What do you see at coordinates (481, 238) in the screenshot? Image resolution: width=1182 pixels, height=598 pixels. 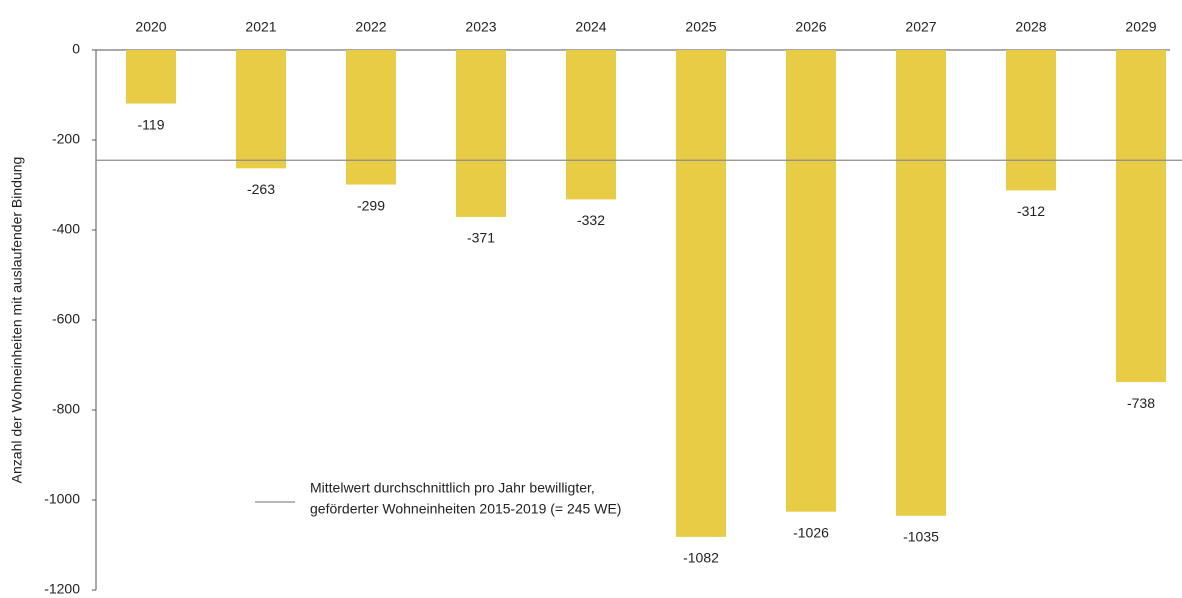 I see `data-label: -371` at bounding box center [481, 238].